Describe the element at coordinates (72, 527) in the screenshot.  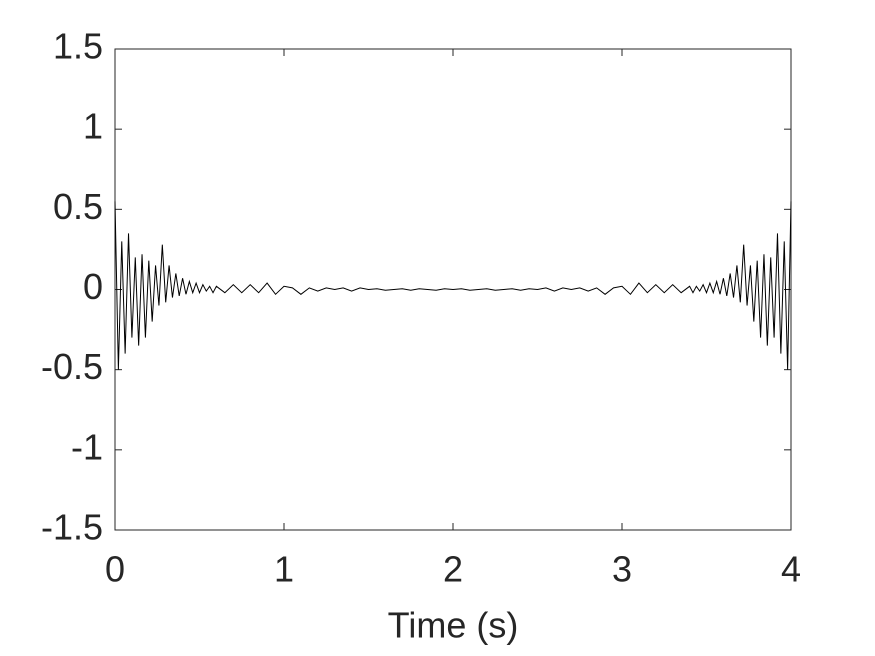
I see `y-tick-label: -1.5` at that location.